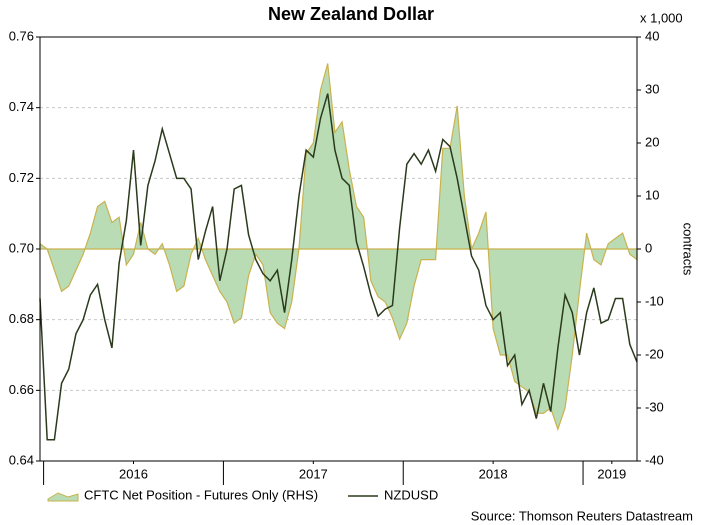 This screenshot has width=701, height=525. Describe the element at coordinates (313, 473) in the screenshot. I see `x-tick-label: 2017` at that location.